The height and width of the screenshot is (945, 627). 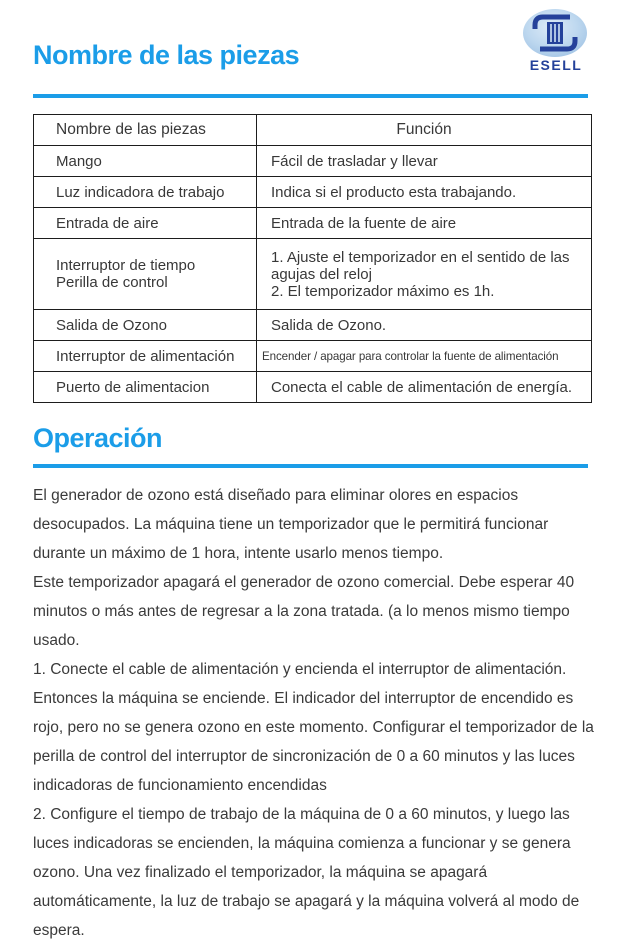 What do you see at coordinates (166, 55) in the screenshot?
I see `parts-section-title: Nombre de las piezas` at bounding box center [166, 55].